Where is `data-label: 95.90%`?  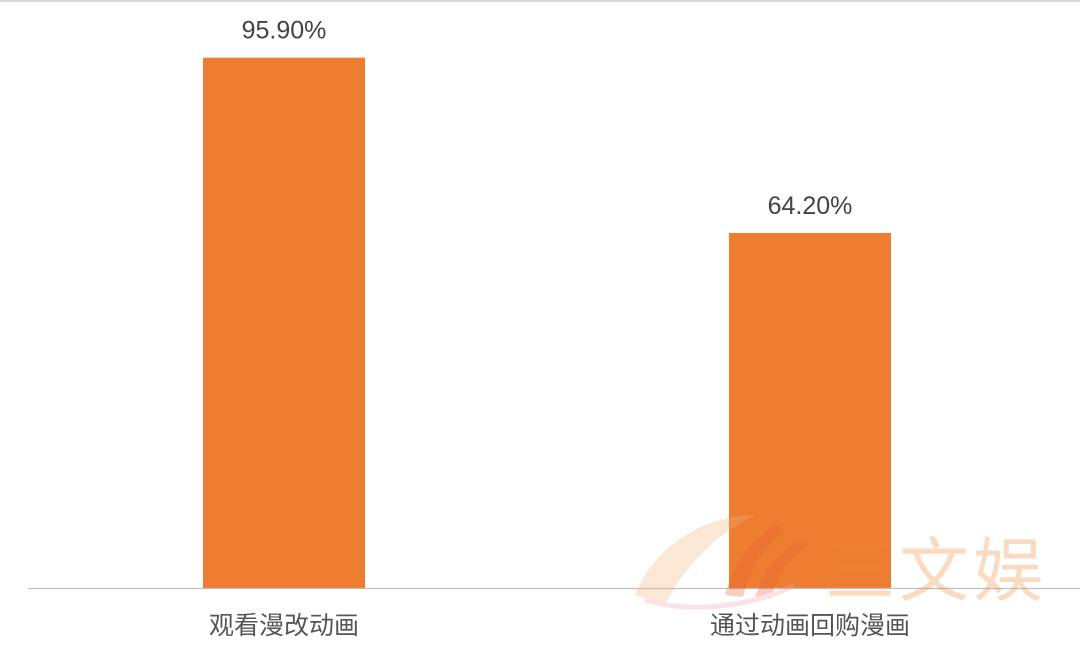
data-label: 95.90% is located at coordinates (284, 31).